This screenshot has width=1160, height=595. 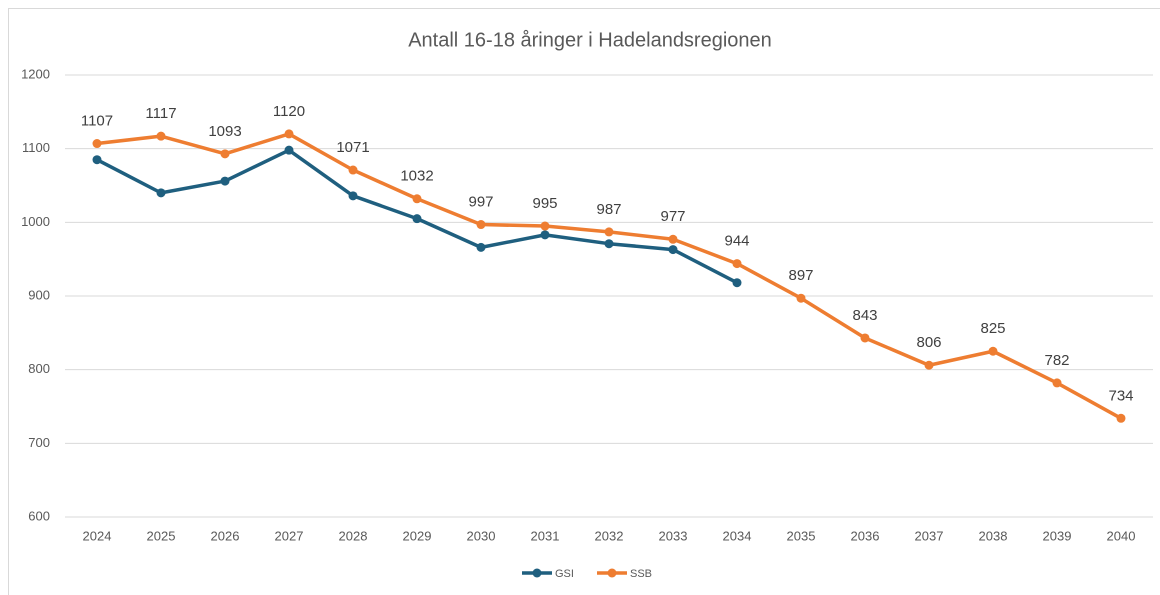 What do you see at coordinates (544, 203) in the screenshot?
I see `data-label: 995` at bounding box center [544, 203].